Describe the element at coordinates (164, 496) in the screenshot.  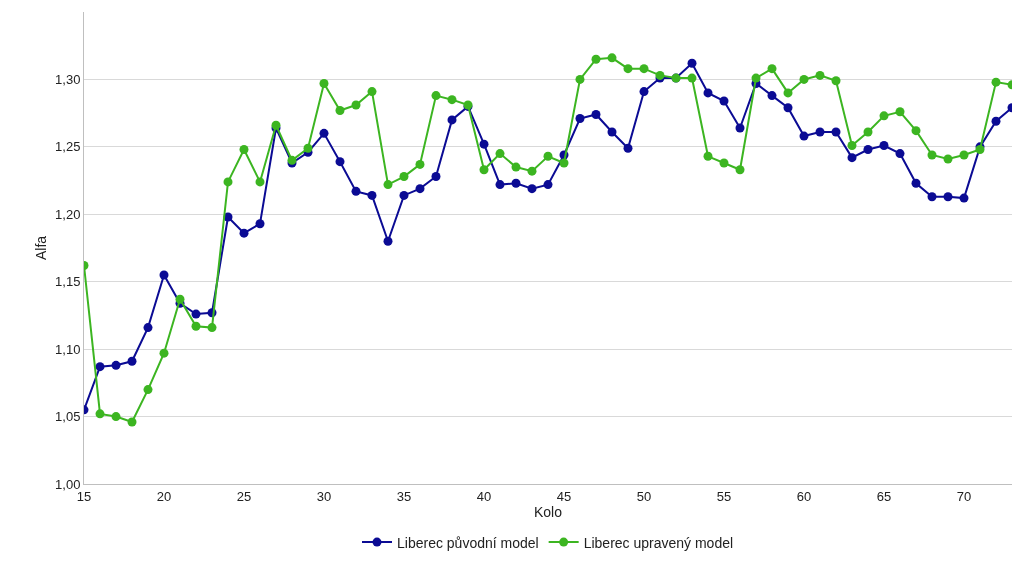
I see `x-tick-label: 20` at that location.